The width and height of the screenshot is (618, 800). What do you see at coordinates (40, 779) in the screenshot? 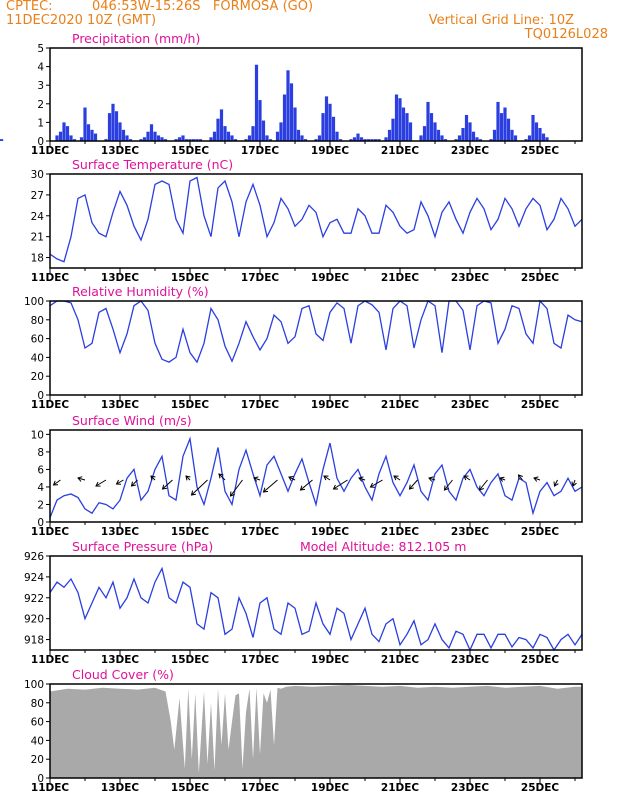
I see `y-tick-label: 0` at bounding box center [40, 779].